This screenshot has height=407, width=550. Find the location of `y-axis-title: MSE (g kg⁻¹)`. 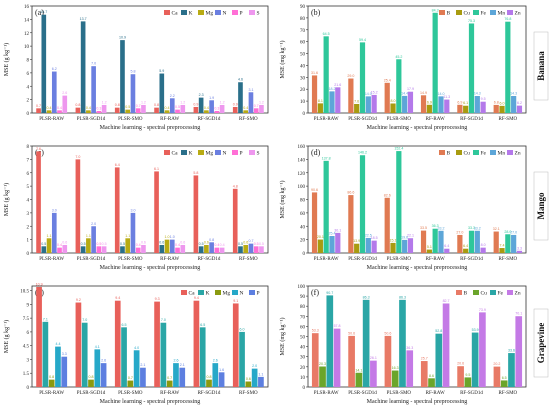

y-axis-title: MSE (g kg⁻¹) is located at coordinates (6, 59).